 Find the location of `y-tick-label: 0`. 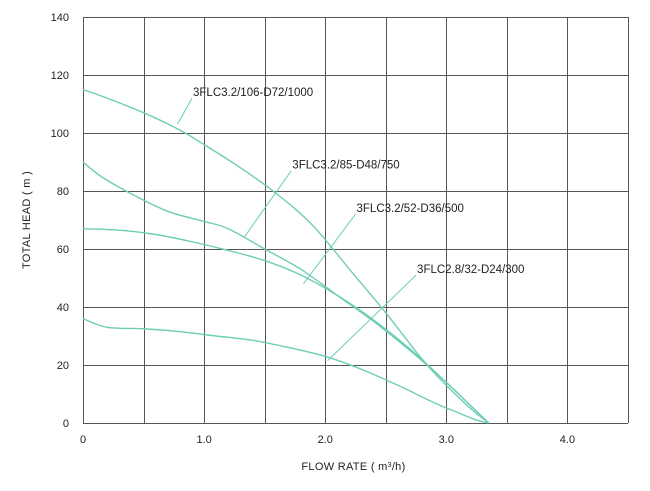

y-tick-label: 0 is located at coordinates (66, 424).